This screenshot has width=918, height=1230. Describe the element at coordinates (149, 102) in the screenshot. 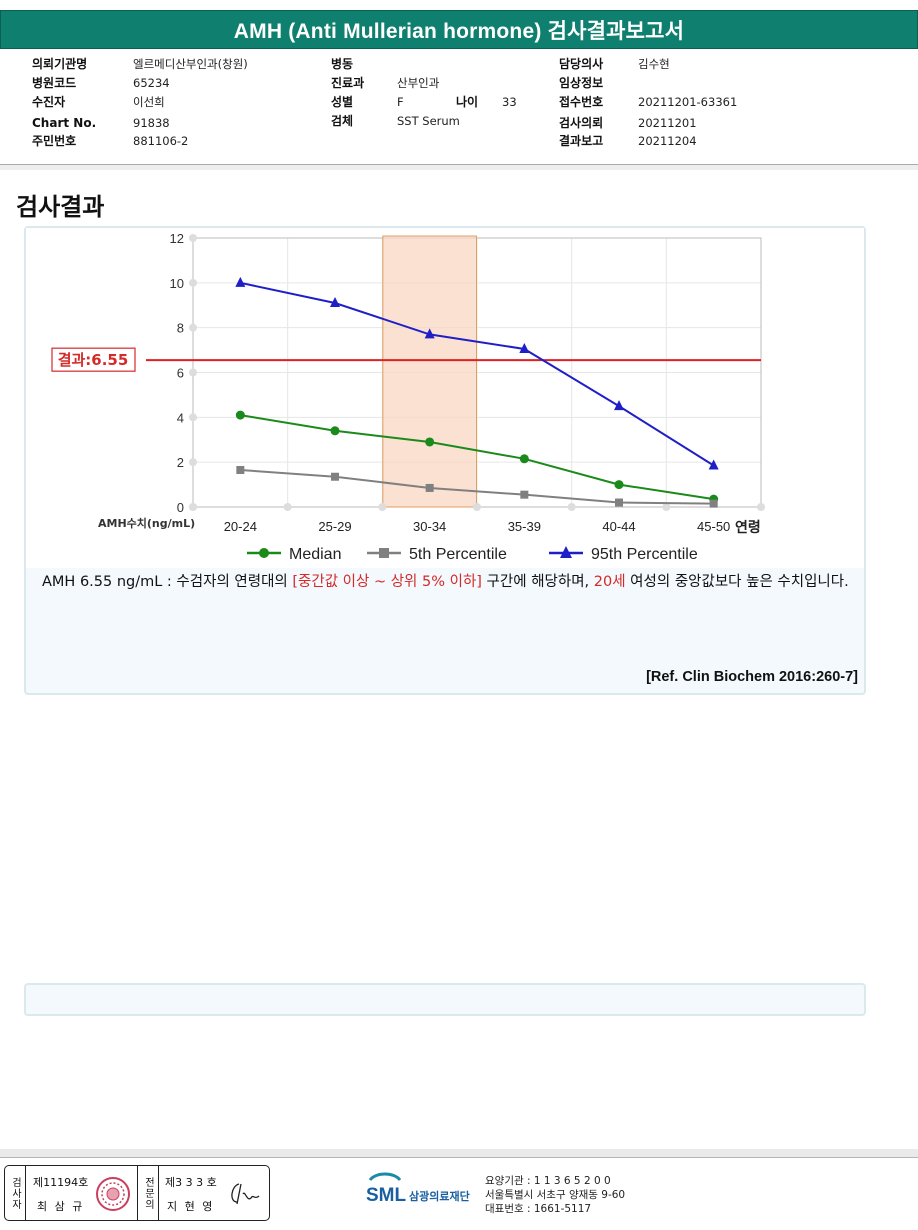

I see `info-value: 이선희` at that location.